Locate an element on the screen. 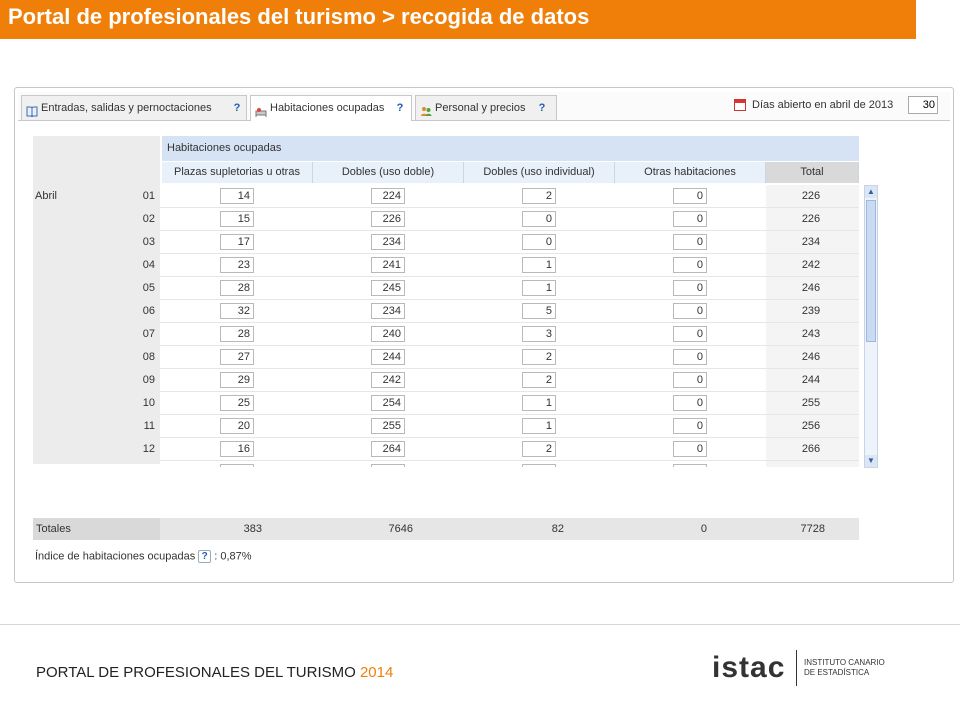 Image resolution: width=960 pixels, height=720 pixels. indice-label: Índice de habitaciones ocupadas is located at coordinates (115, 556).